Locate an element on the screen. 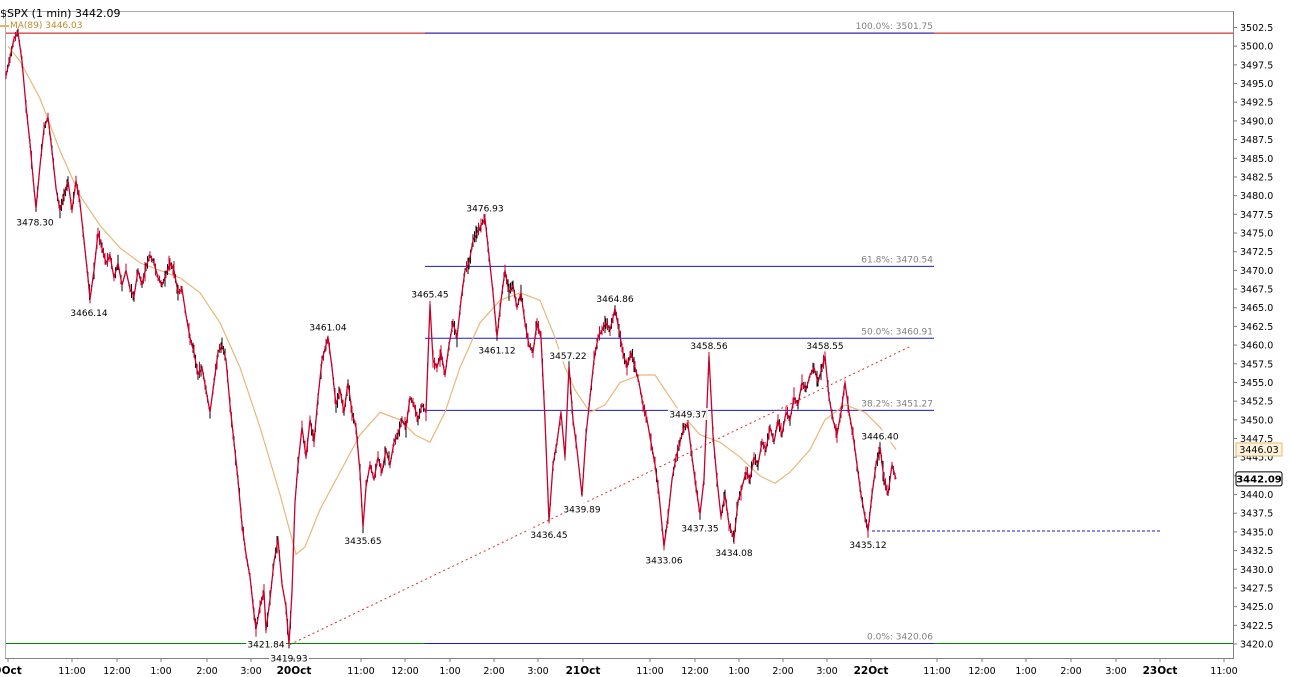 Image resolution: width=1290 pixels, height=677 pixels. y-tick-label-0: 3420.0 is located at coordinates (1256, 645).